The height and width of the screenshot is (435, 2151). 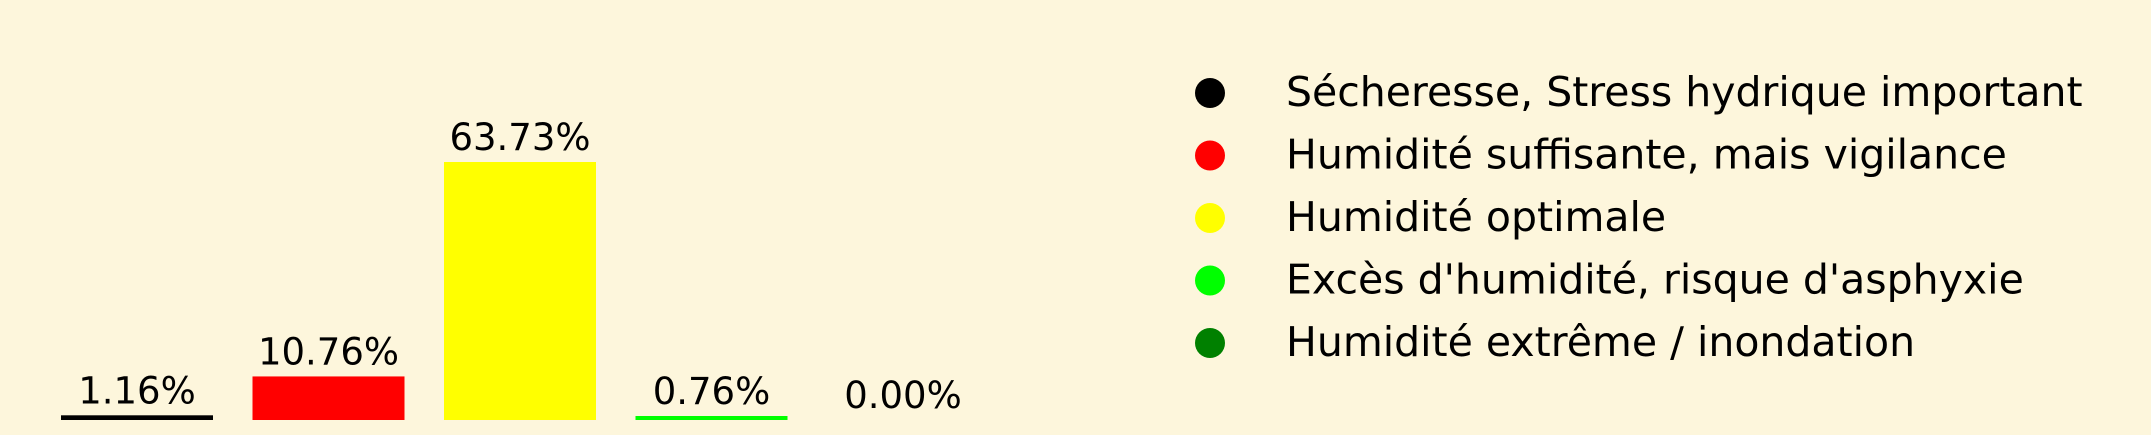 What do you see at coordinates (519, 137) in the screenshot?
I see `bar-value-label-2: 63.73%` at bounding box center [519, 137].